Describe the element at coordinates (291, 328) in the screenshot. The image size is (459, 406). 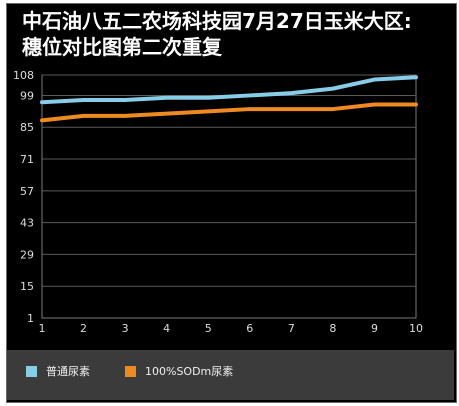
I see `x-tick-label: 7` at that location.